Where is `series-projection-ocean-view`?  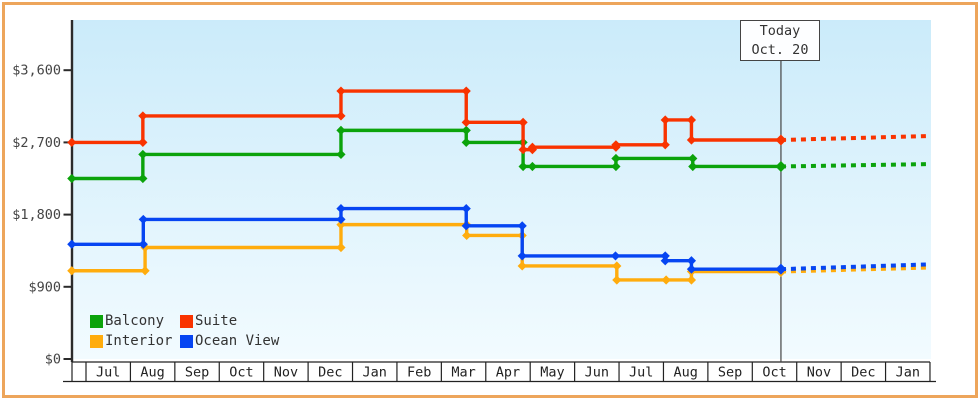
series-projection-ocean-view is located at coordinates (855, 267).